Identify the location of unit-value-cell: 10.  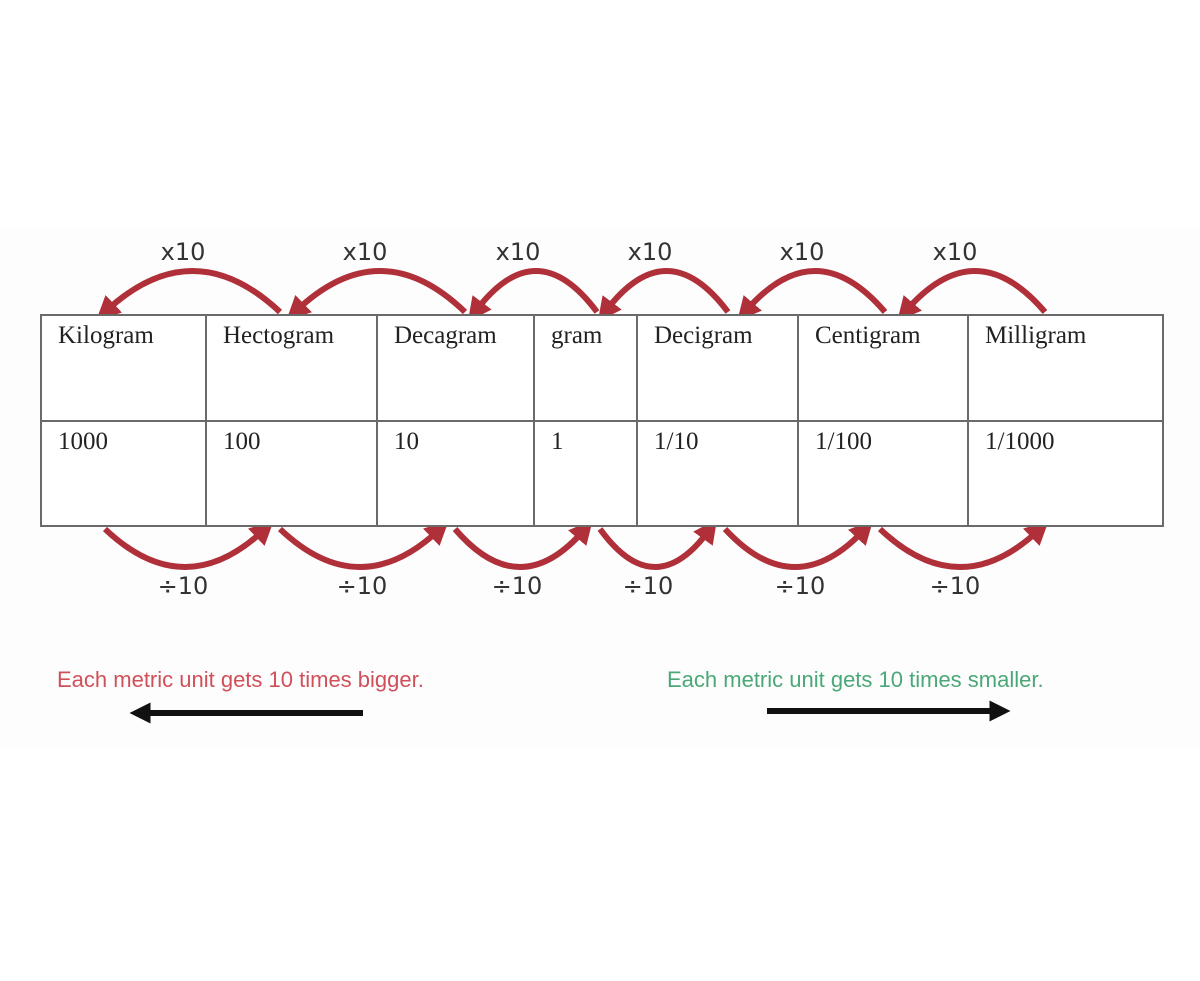
(455, 473).